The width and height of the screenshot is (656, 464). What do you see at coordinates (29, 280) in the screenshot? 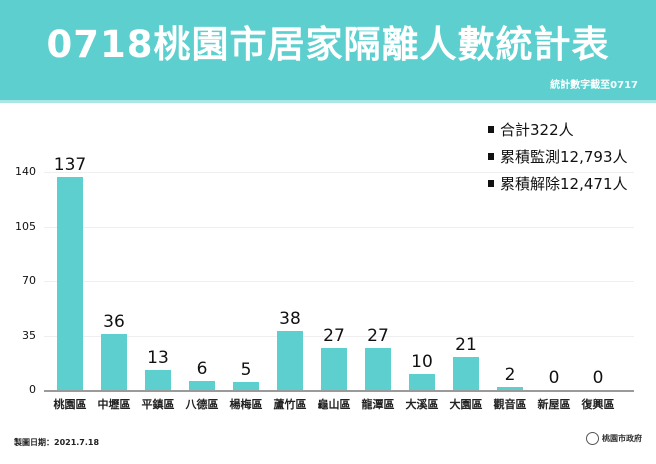
I see `y-tick-label: 70` at bounding box center [29, 280].